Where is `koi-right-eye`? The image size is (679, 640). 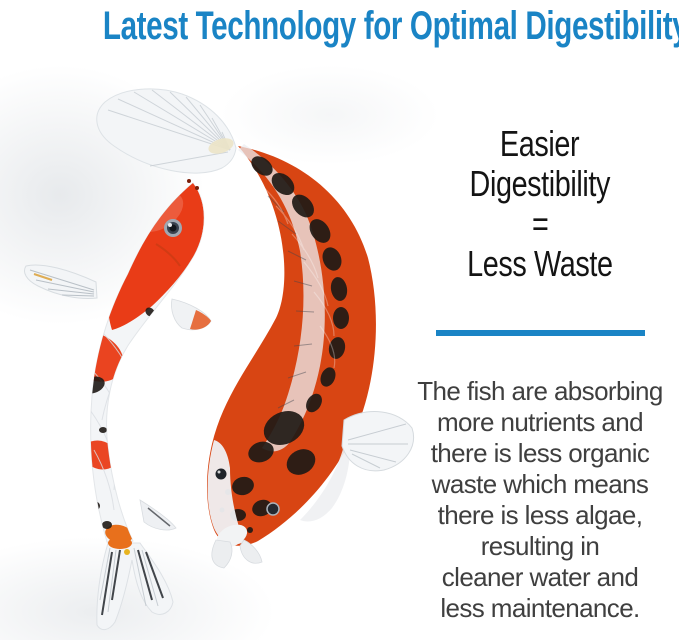
koi-right-eye is located at coordinates (247, 492).